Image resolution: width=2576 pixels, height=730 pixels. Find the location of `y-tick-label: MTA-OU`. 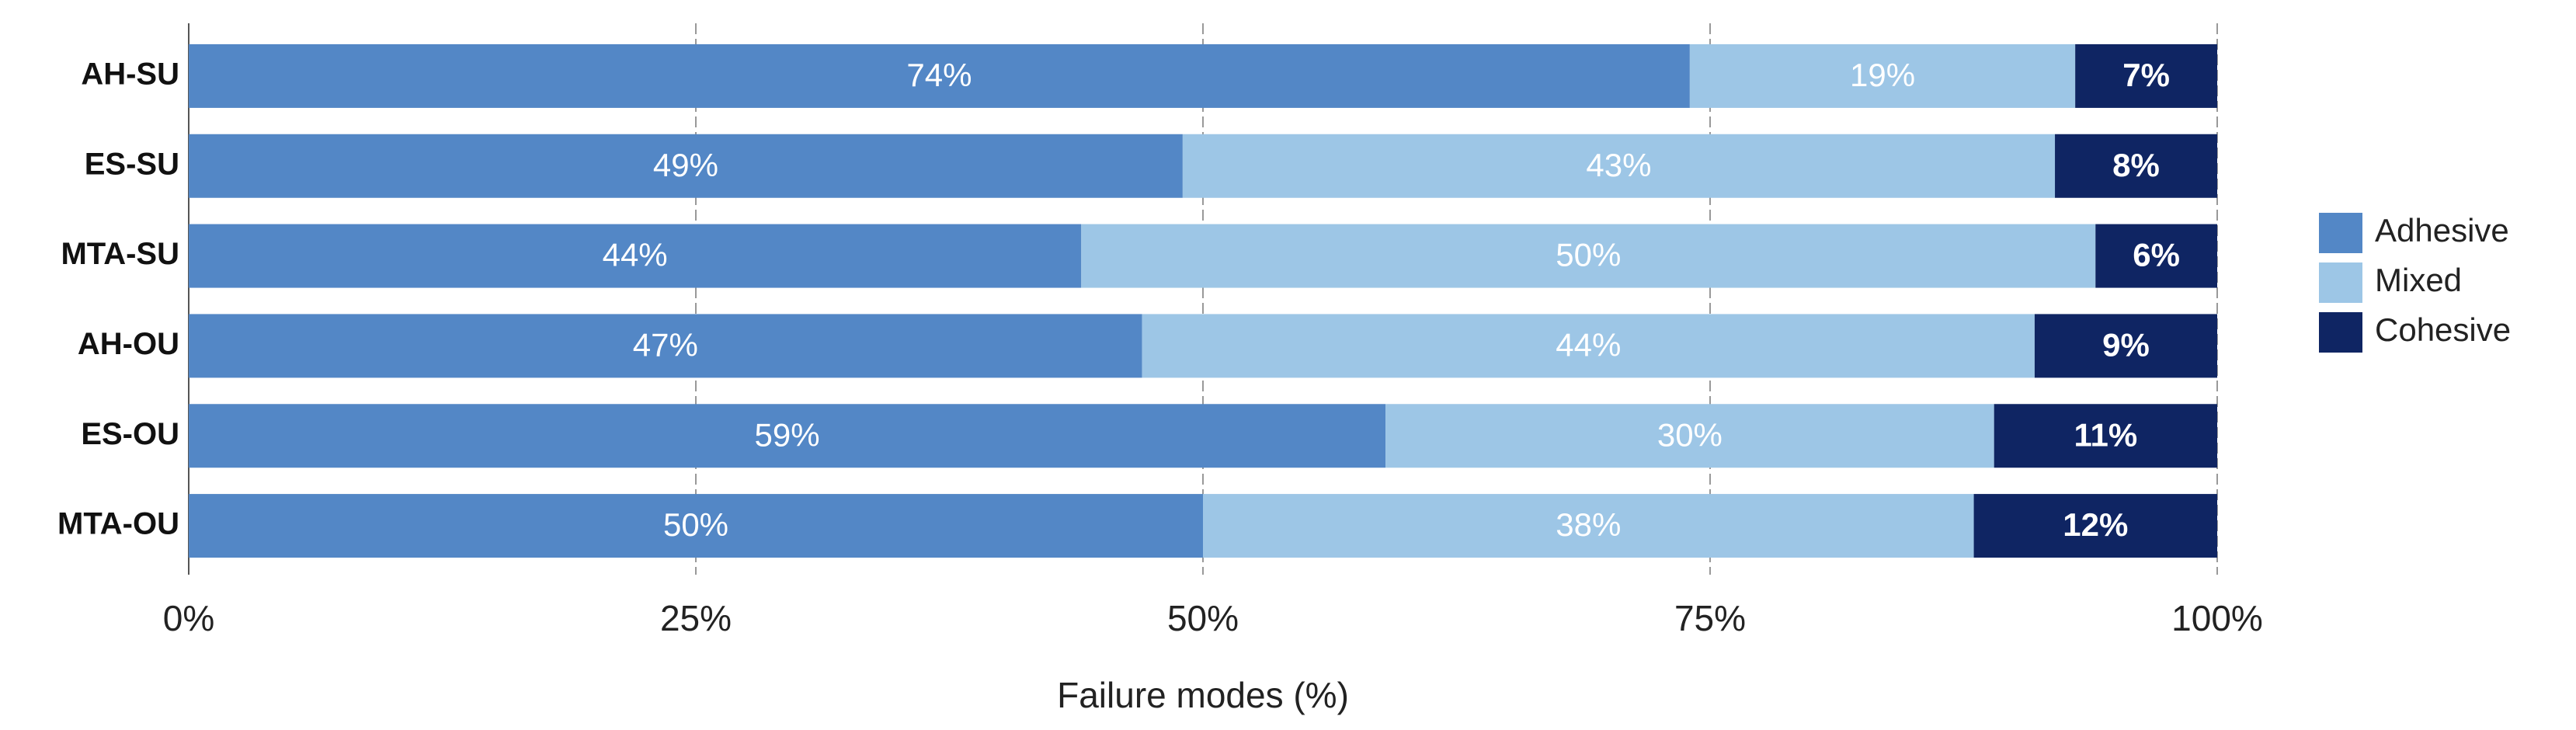

y-tick-label: MTA-OU is located at coordinates (118, 524).